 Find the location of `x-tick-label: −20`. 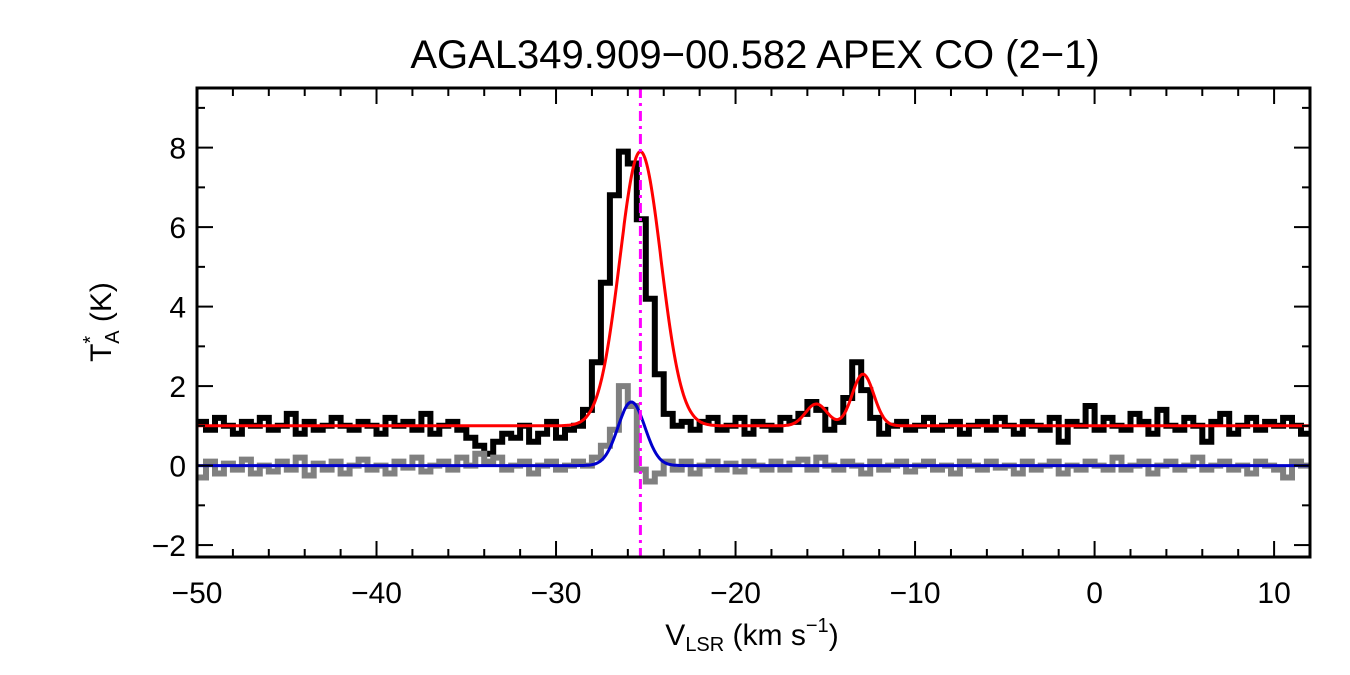

x-tick-label: −20 is located at coordinates (735, 593).